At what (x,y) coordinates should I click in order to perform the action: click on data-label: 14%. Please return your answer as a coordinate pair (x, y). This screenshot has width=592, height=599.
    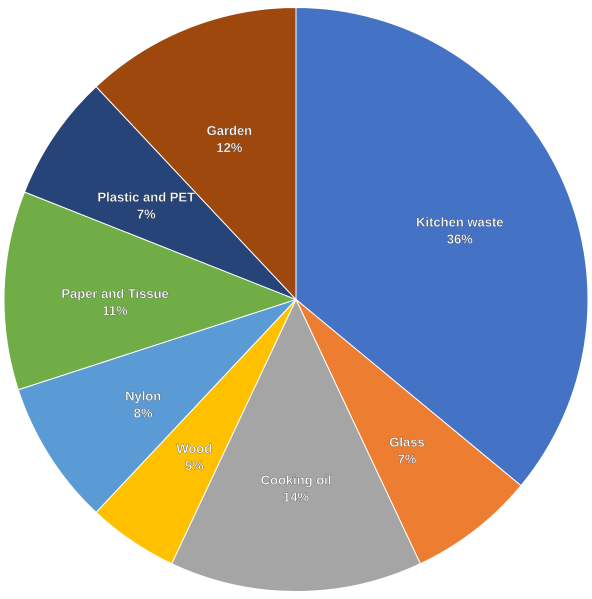
    Looking at the image, I should click on (296, 497).